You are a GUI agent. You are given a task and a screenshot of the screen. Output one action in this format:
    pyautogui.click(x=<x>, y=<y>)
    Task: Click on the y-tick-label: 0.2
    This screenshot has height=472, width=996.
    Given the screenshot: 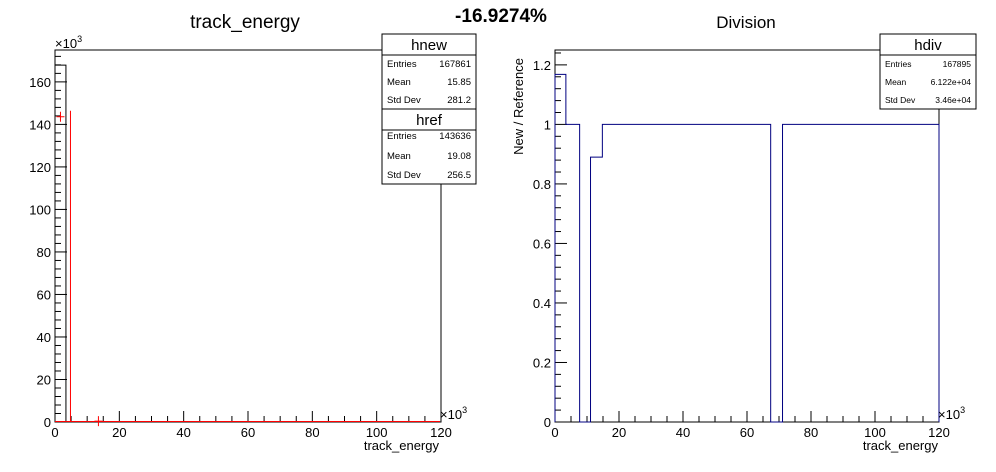 What is the action you would take?
    pyautogui.click(x=542, y=362)
    